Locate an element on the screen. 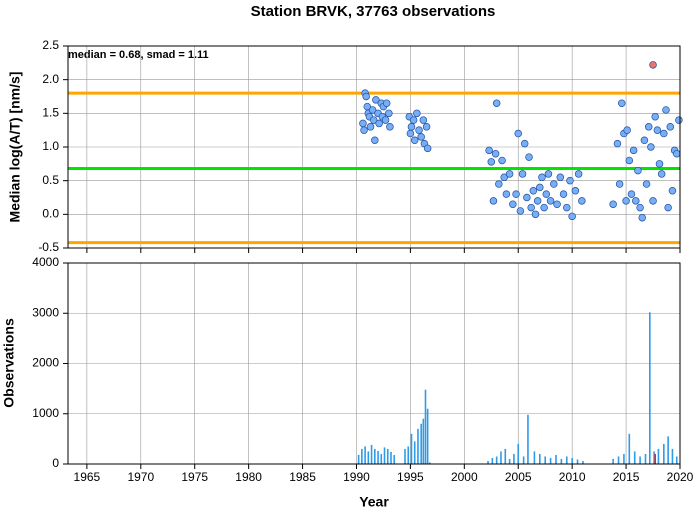 The image size is (695, 511). x-tick-label: 1970 is located at coordinates (140, 477).